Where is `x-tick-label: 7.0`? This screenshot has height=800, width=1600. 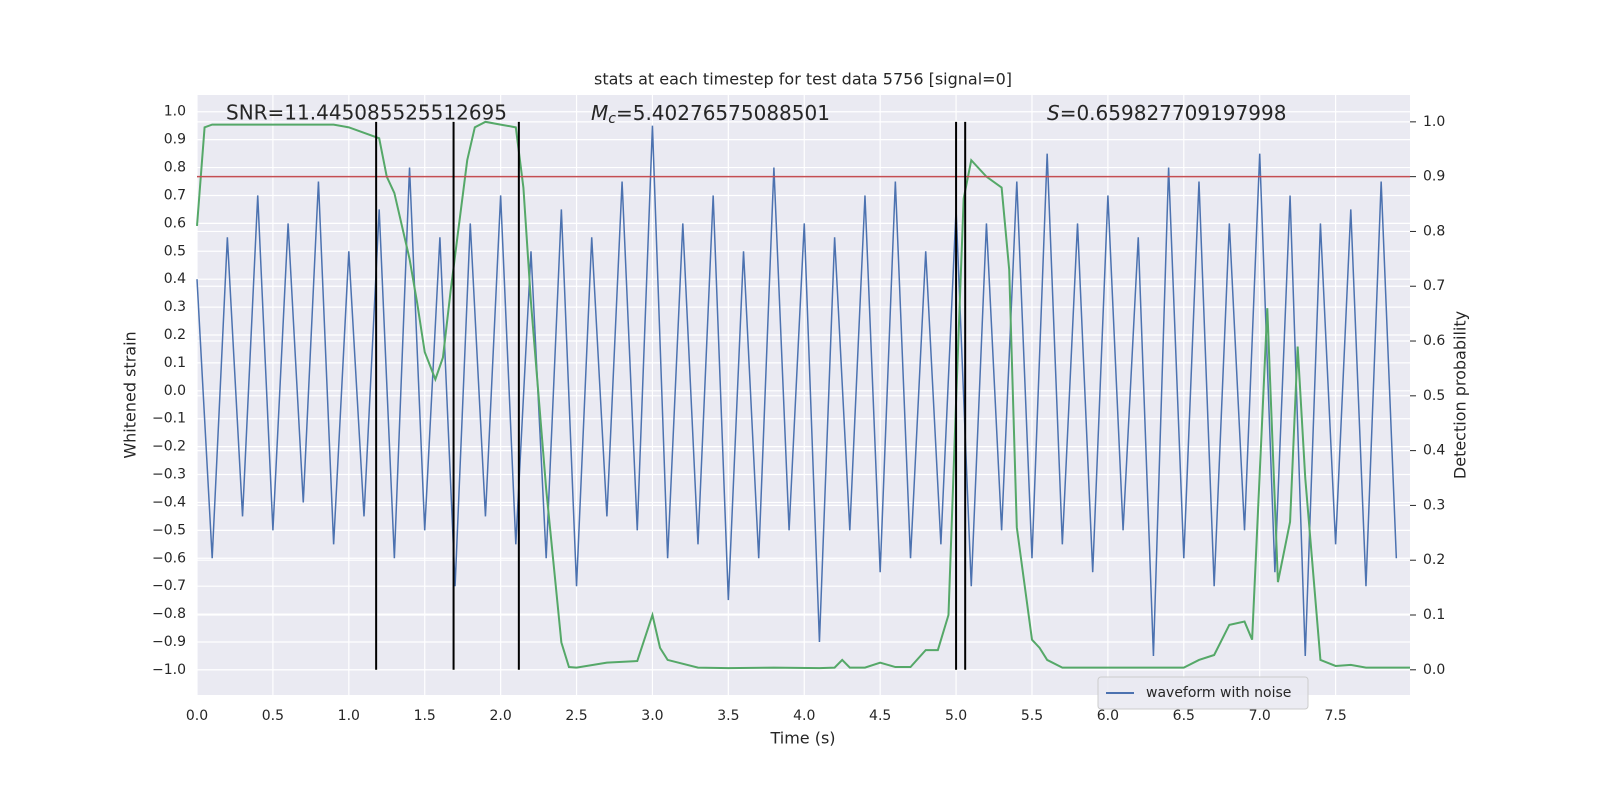 x-tick-label: 7.0 is located at coordinates (1260, 716).